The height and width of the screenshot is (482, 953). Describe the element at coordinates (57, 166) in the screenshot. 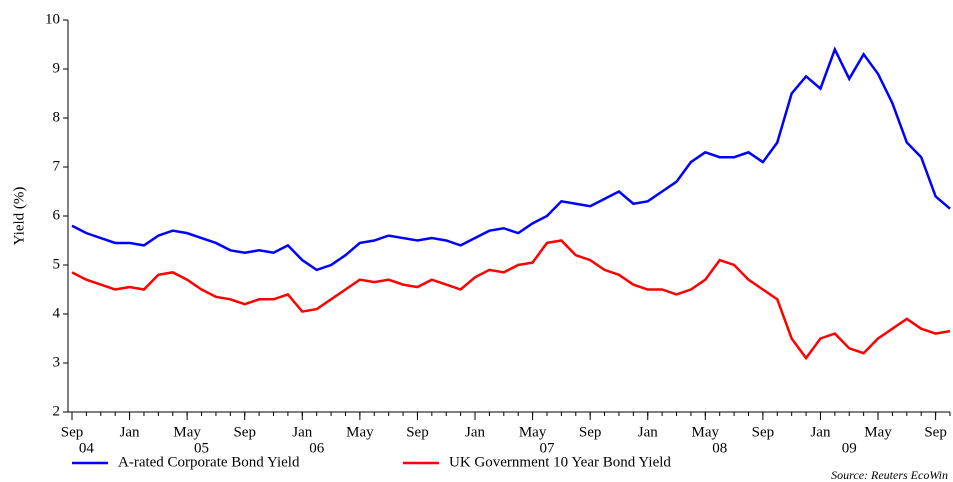

I see `y-tick-label: 7` at that location.